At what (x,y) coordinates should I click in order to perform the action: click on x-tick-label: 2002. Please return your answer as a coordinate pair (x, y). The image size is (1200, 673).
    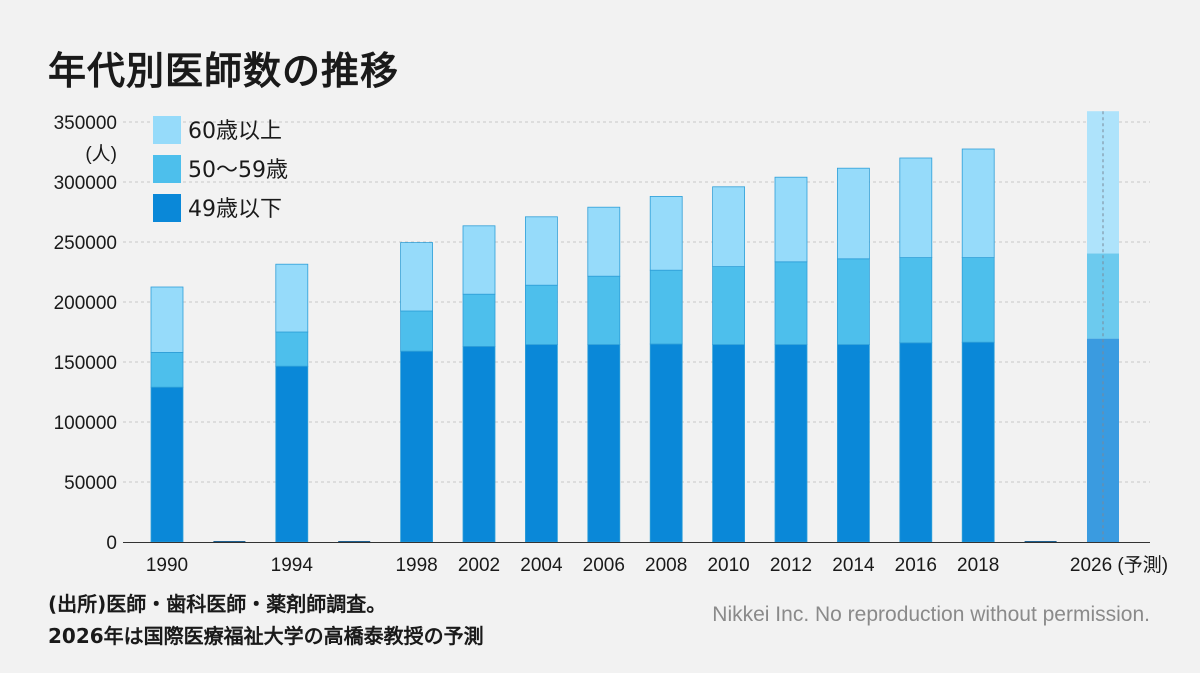
    Looking at the image, I should click on (479, 565).